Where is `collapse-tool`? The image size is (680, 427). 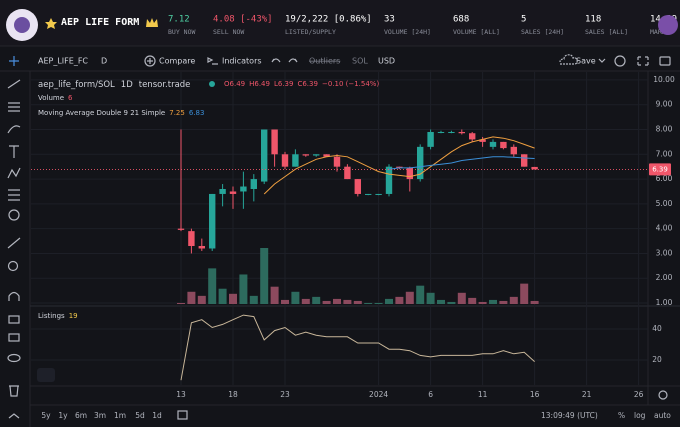
collapse-tool is located at coordinates (14, 416).